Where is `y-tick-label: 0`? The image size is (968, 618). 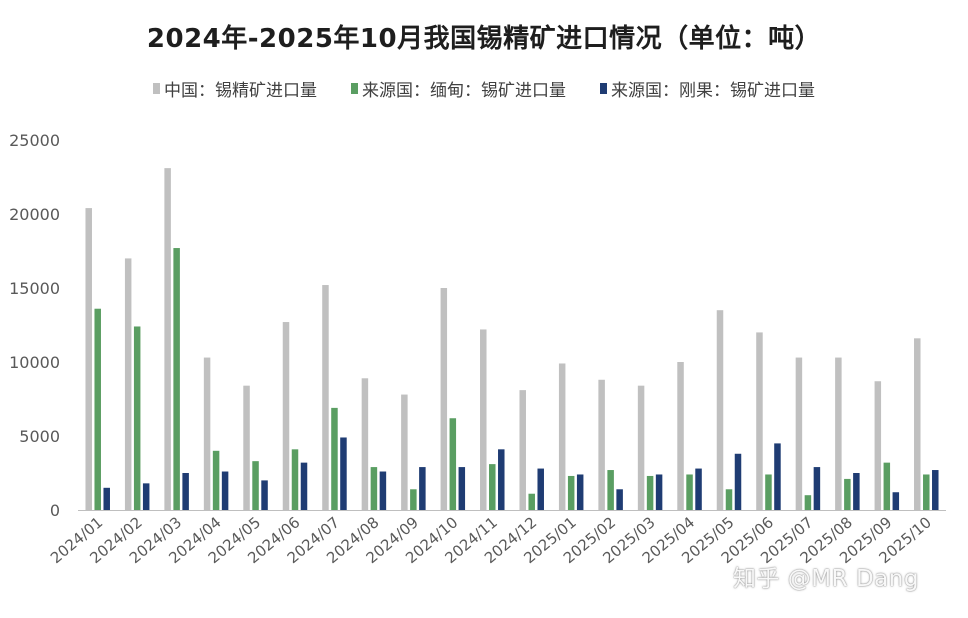 y-tick-label: 0 is located at coordinates (55, 510).